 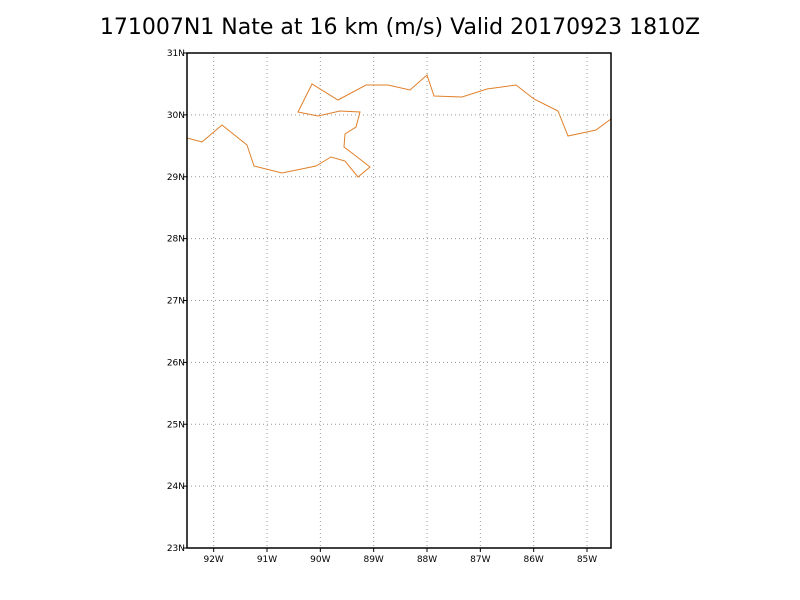 What do you see at coordinates (176, 425) in the screenshot?
I see `y-tick-label: 25N` at bounding box center [176, 425].